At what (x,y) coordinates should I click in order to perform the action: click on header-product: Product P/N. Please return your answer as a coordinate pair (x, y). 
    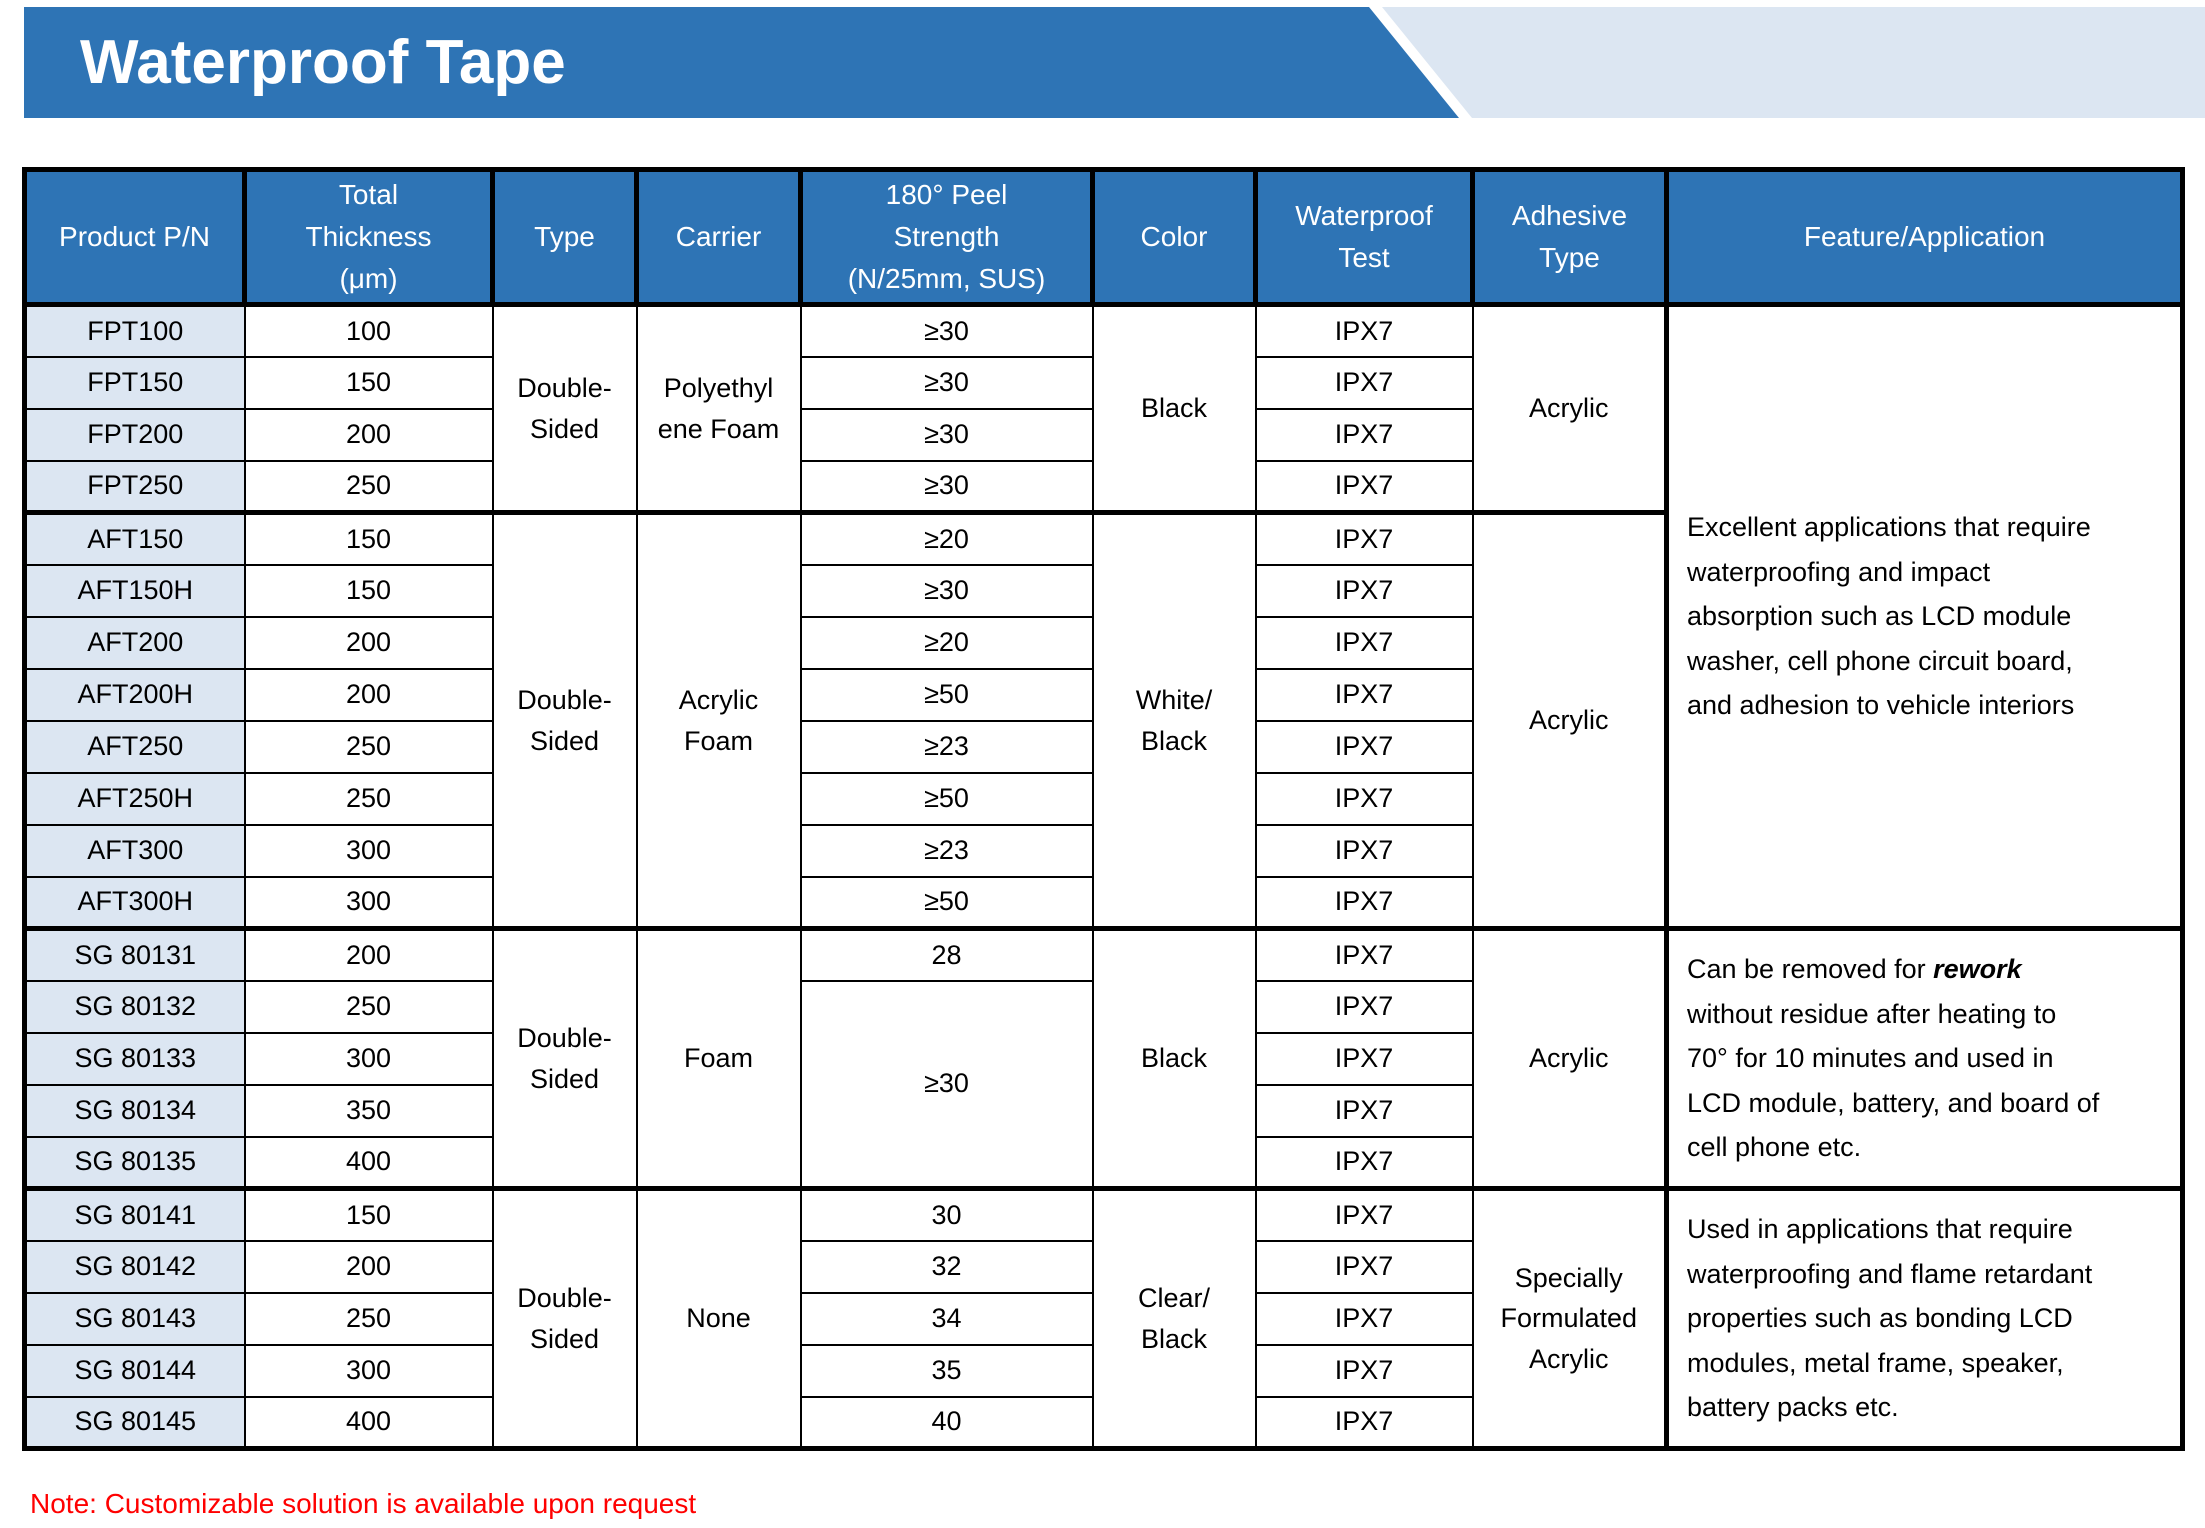
    Looking at the image, I should click on (134, 237).